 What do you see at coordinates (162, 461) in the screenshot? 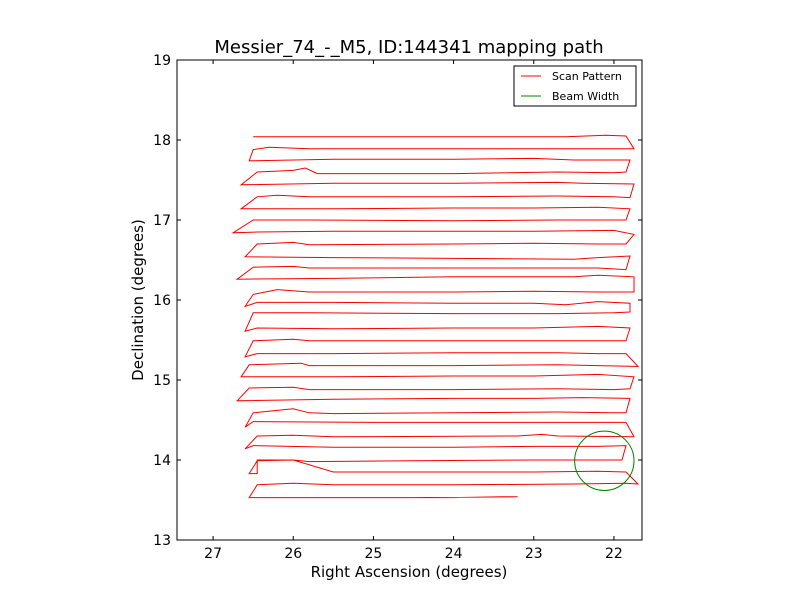
I see `y-tick-label: 14` at bounding box center [162, 461].